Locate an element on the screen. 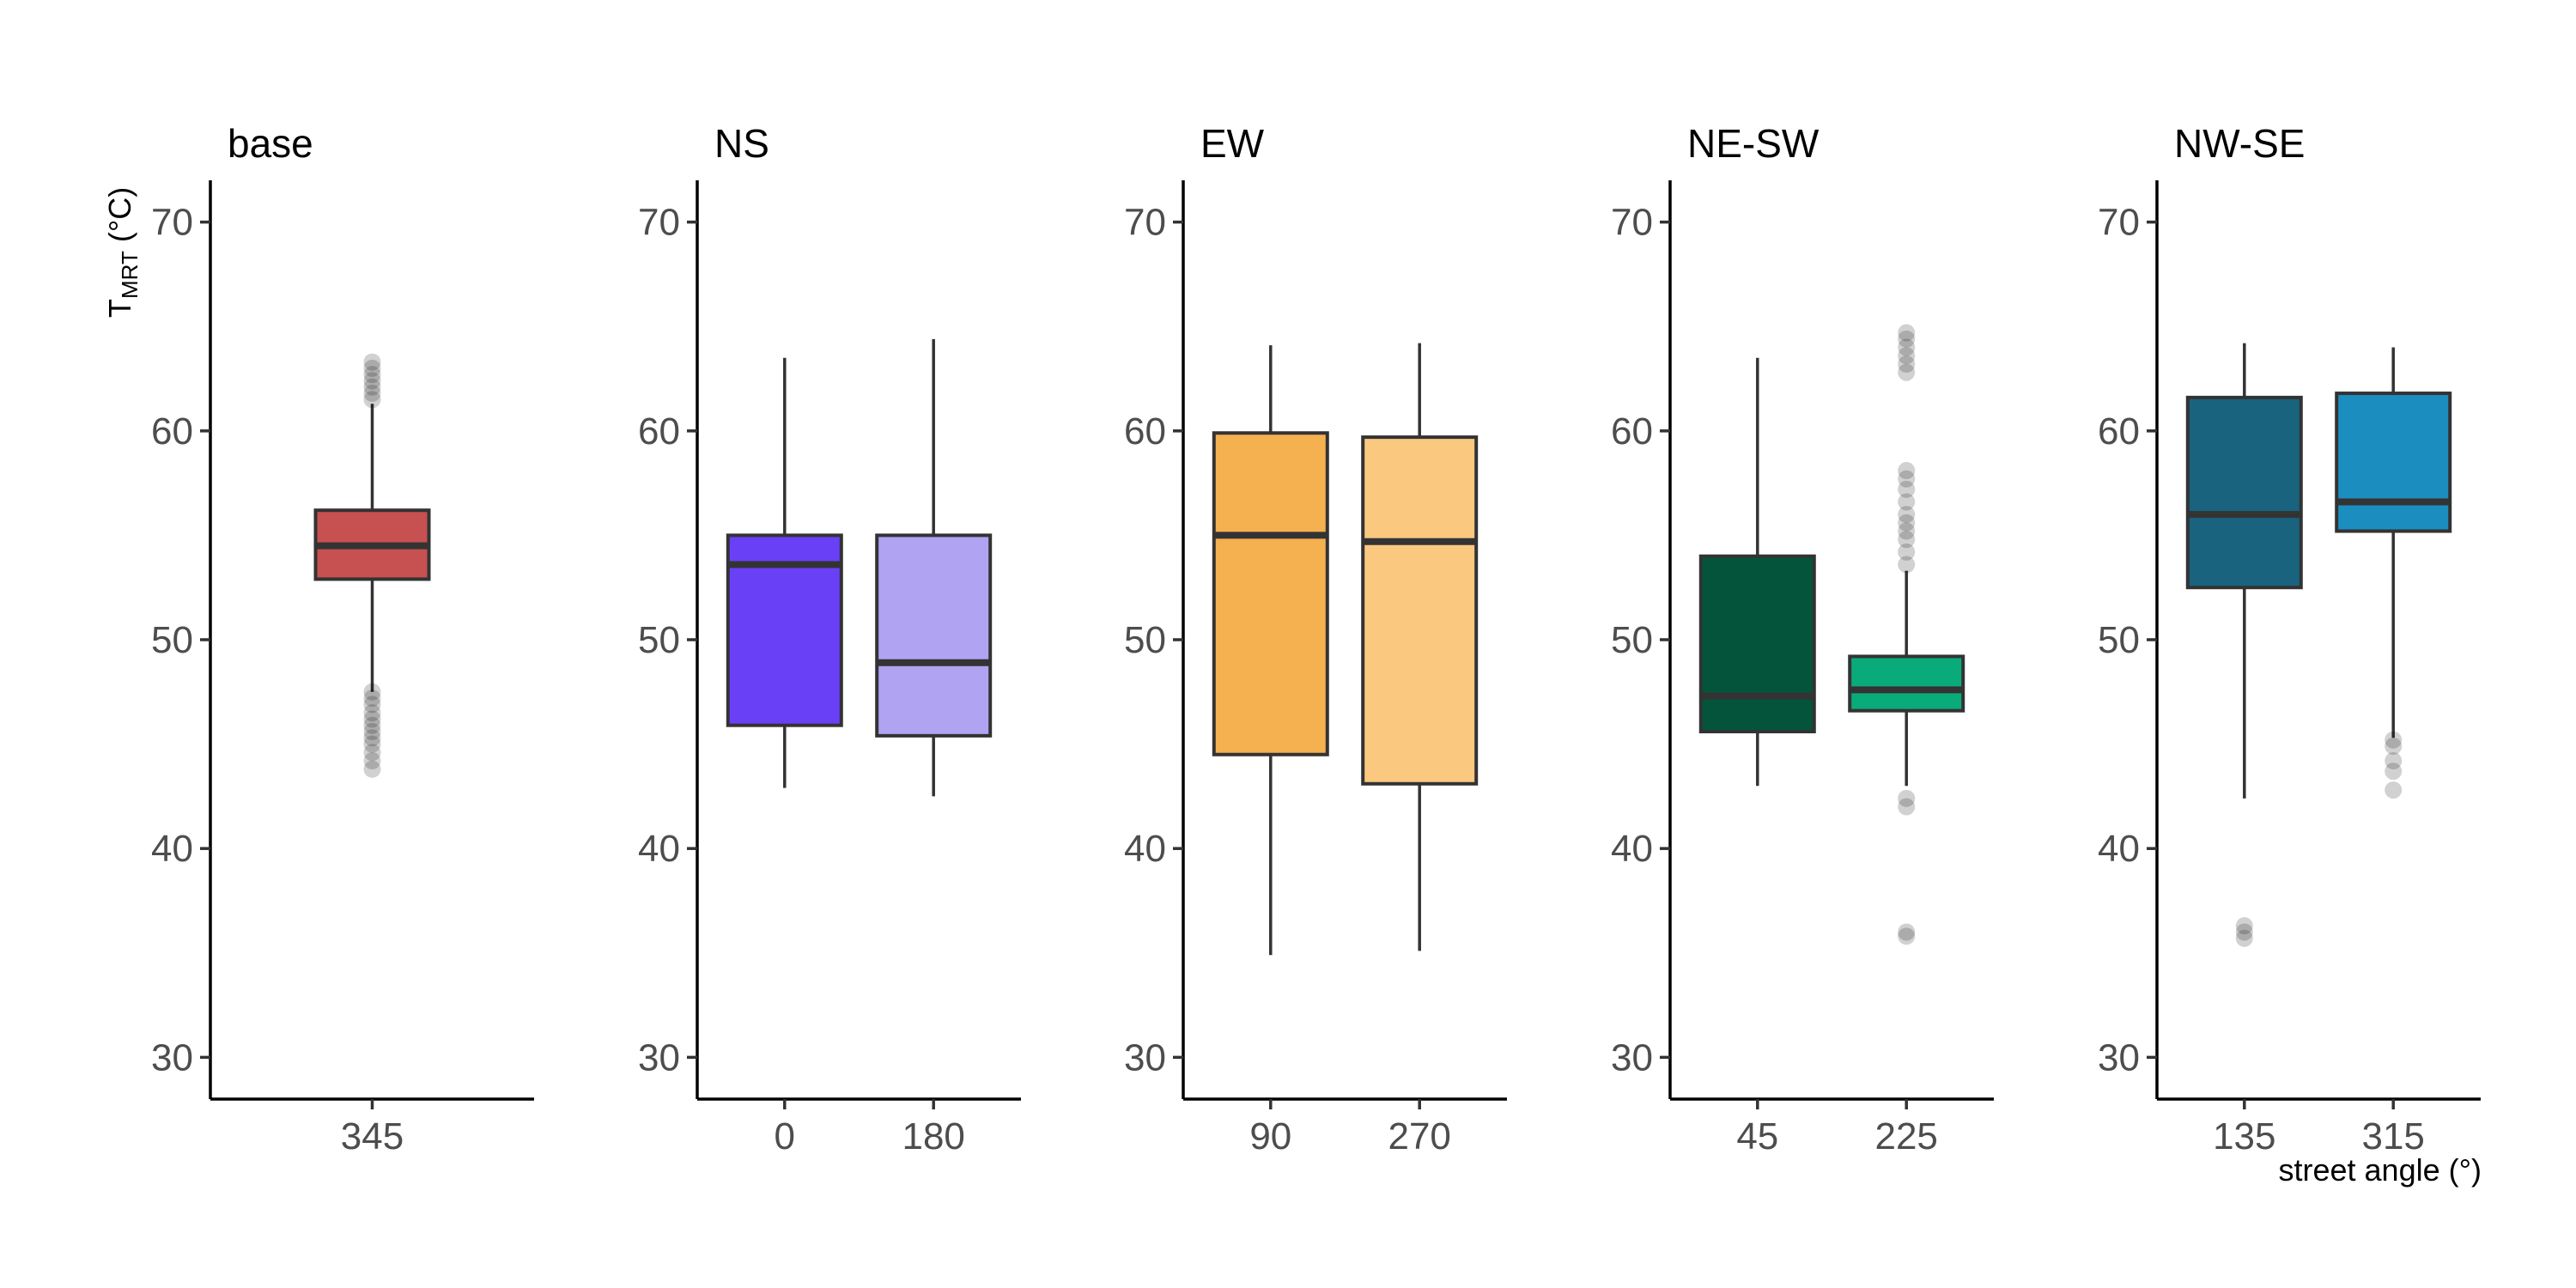 Image resolution: width=2576 pixels, height=1288 pixels. panel-title: NS is located at coordinates (742, 143).